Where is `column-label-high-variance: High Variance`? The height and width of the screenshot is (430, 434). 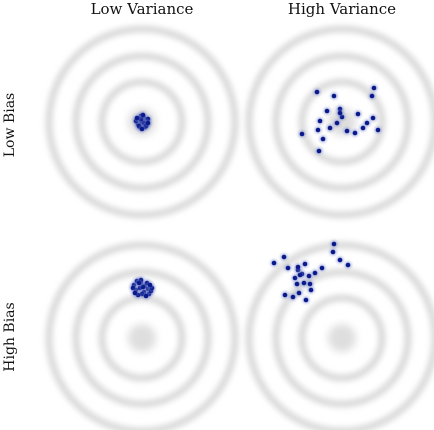
column-label-high-variance: High Variance is located at coordinates (342, 9).